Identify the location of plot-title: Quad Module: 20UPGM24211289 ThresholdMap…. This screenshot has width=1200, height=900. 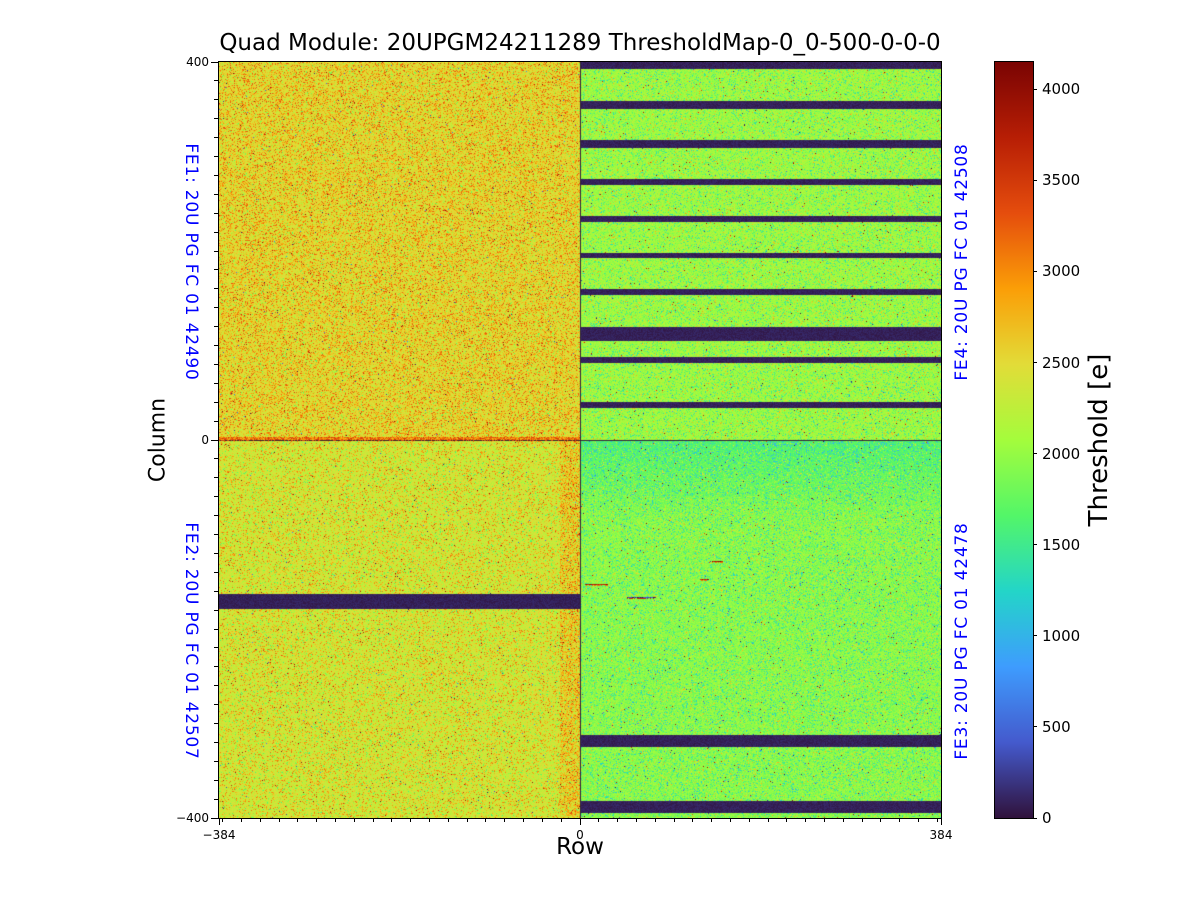
(580, 43).